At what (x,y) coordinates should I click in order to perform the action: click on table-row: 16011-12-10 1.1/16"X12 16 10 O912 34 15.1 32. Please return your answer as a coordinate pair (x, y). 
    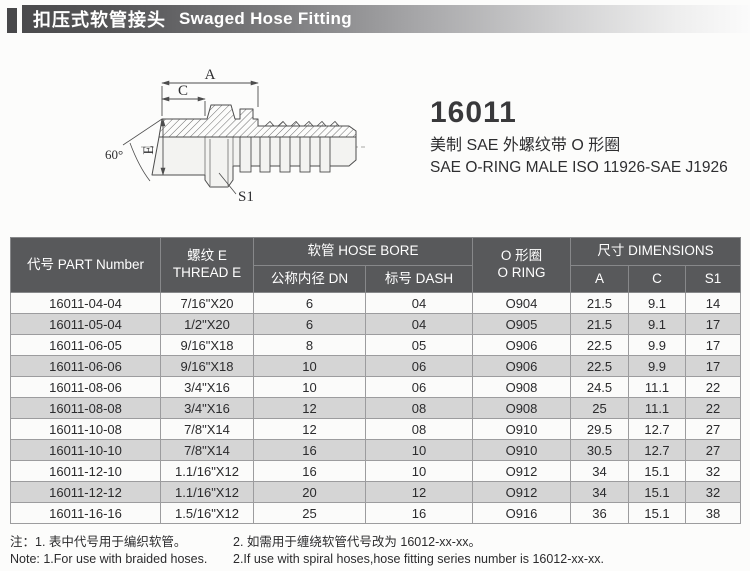
    Looking at the image, I should click on (376, 471).